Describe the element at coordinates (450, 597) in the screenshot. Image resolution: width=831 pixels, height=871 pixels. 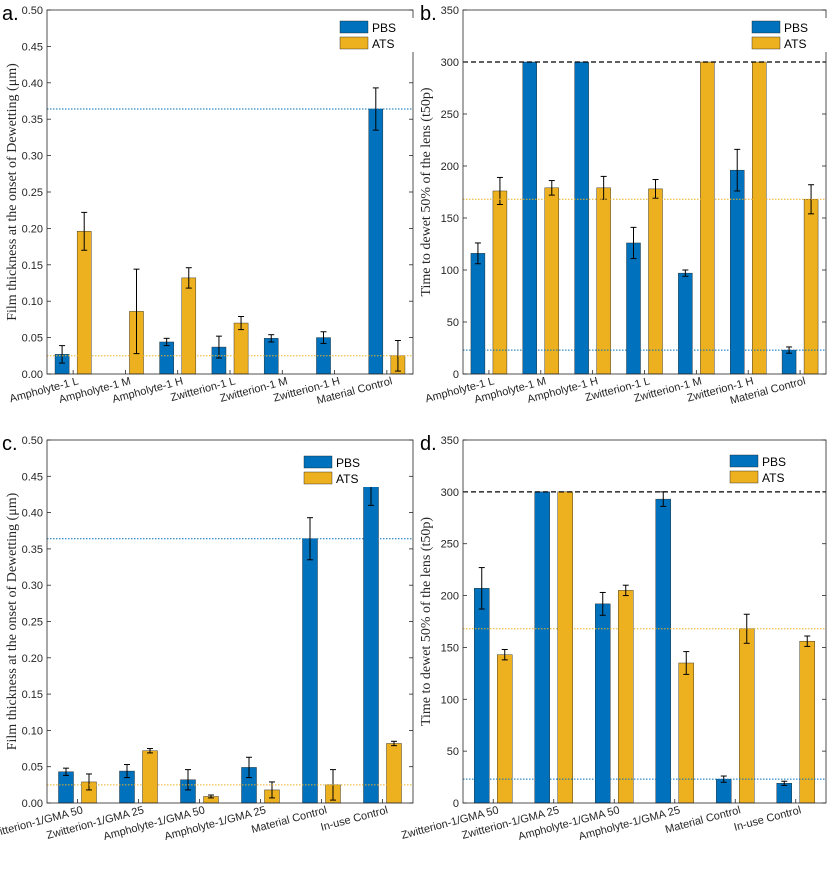
I see `y-tick-label: 200` at that location.